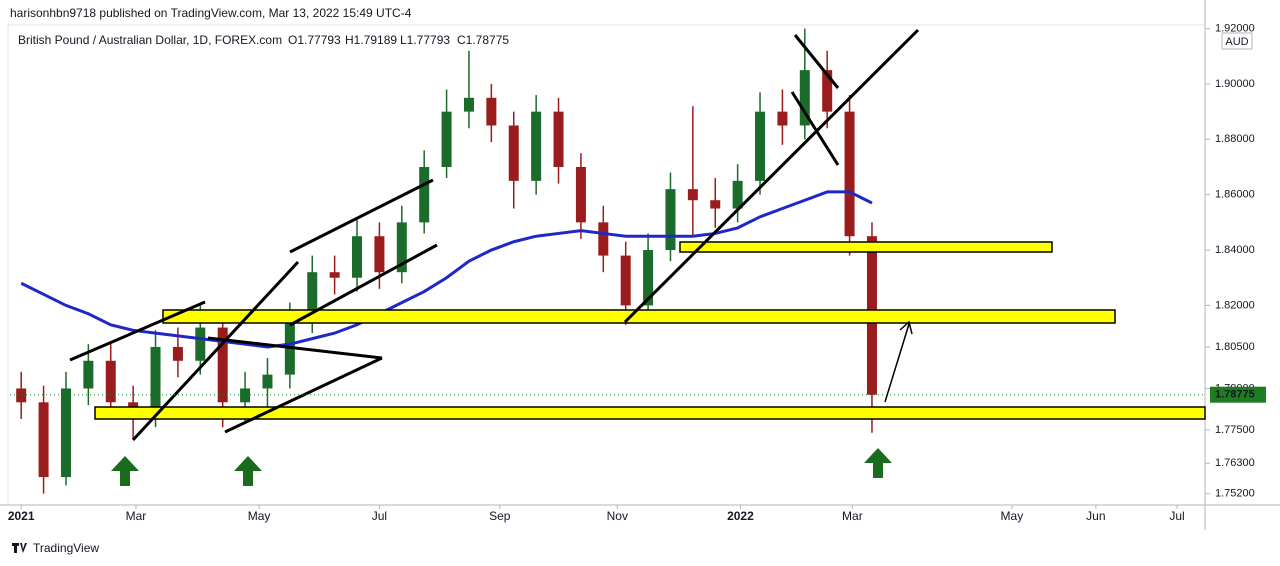 Image resolution: width=1280 pixels, height=566 pixels. What do you see at coordinates (19, 548) in the screenshot?
I see `logo` at bounding box center [19, 548].